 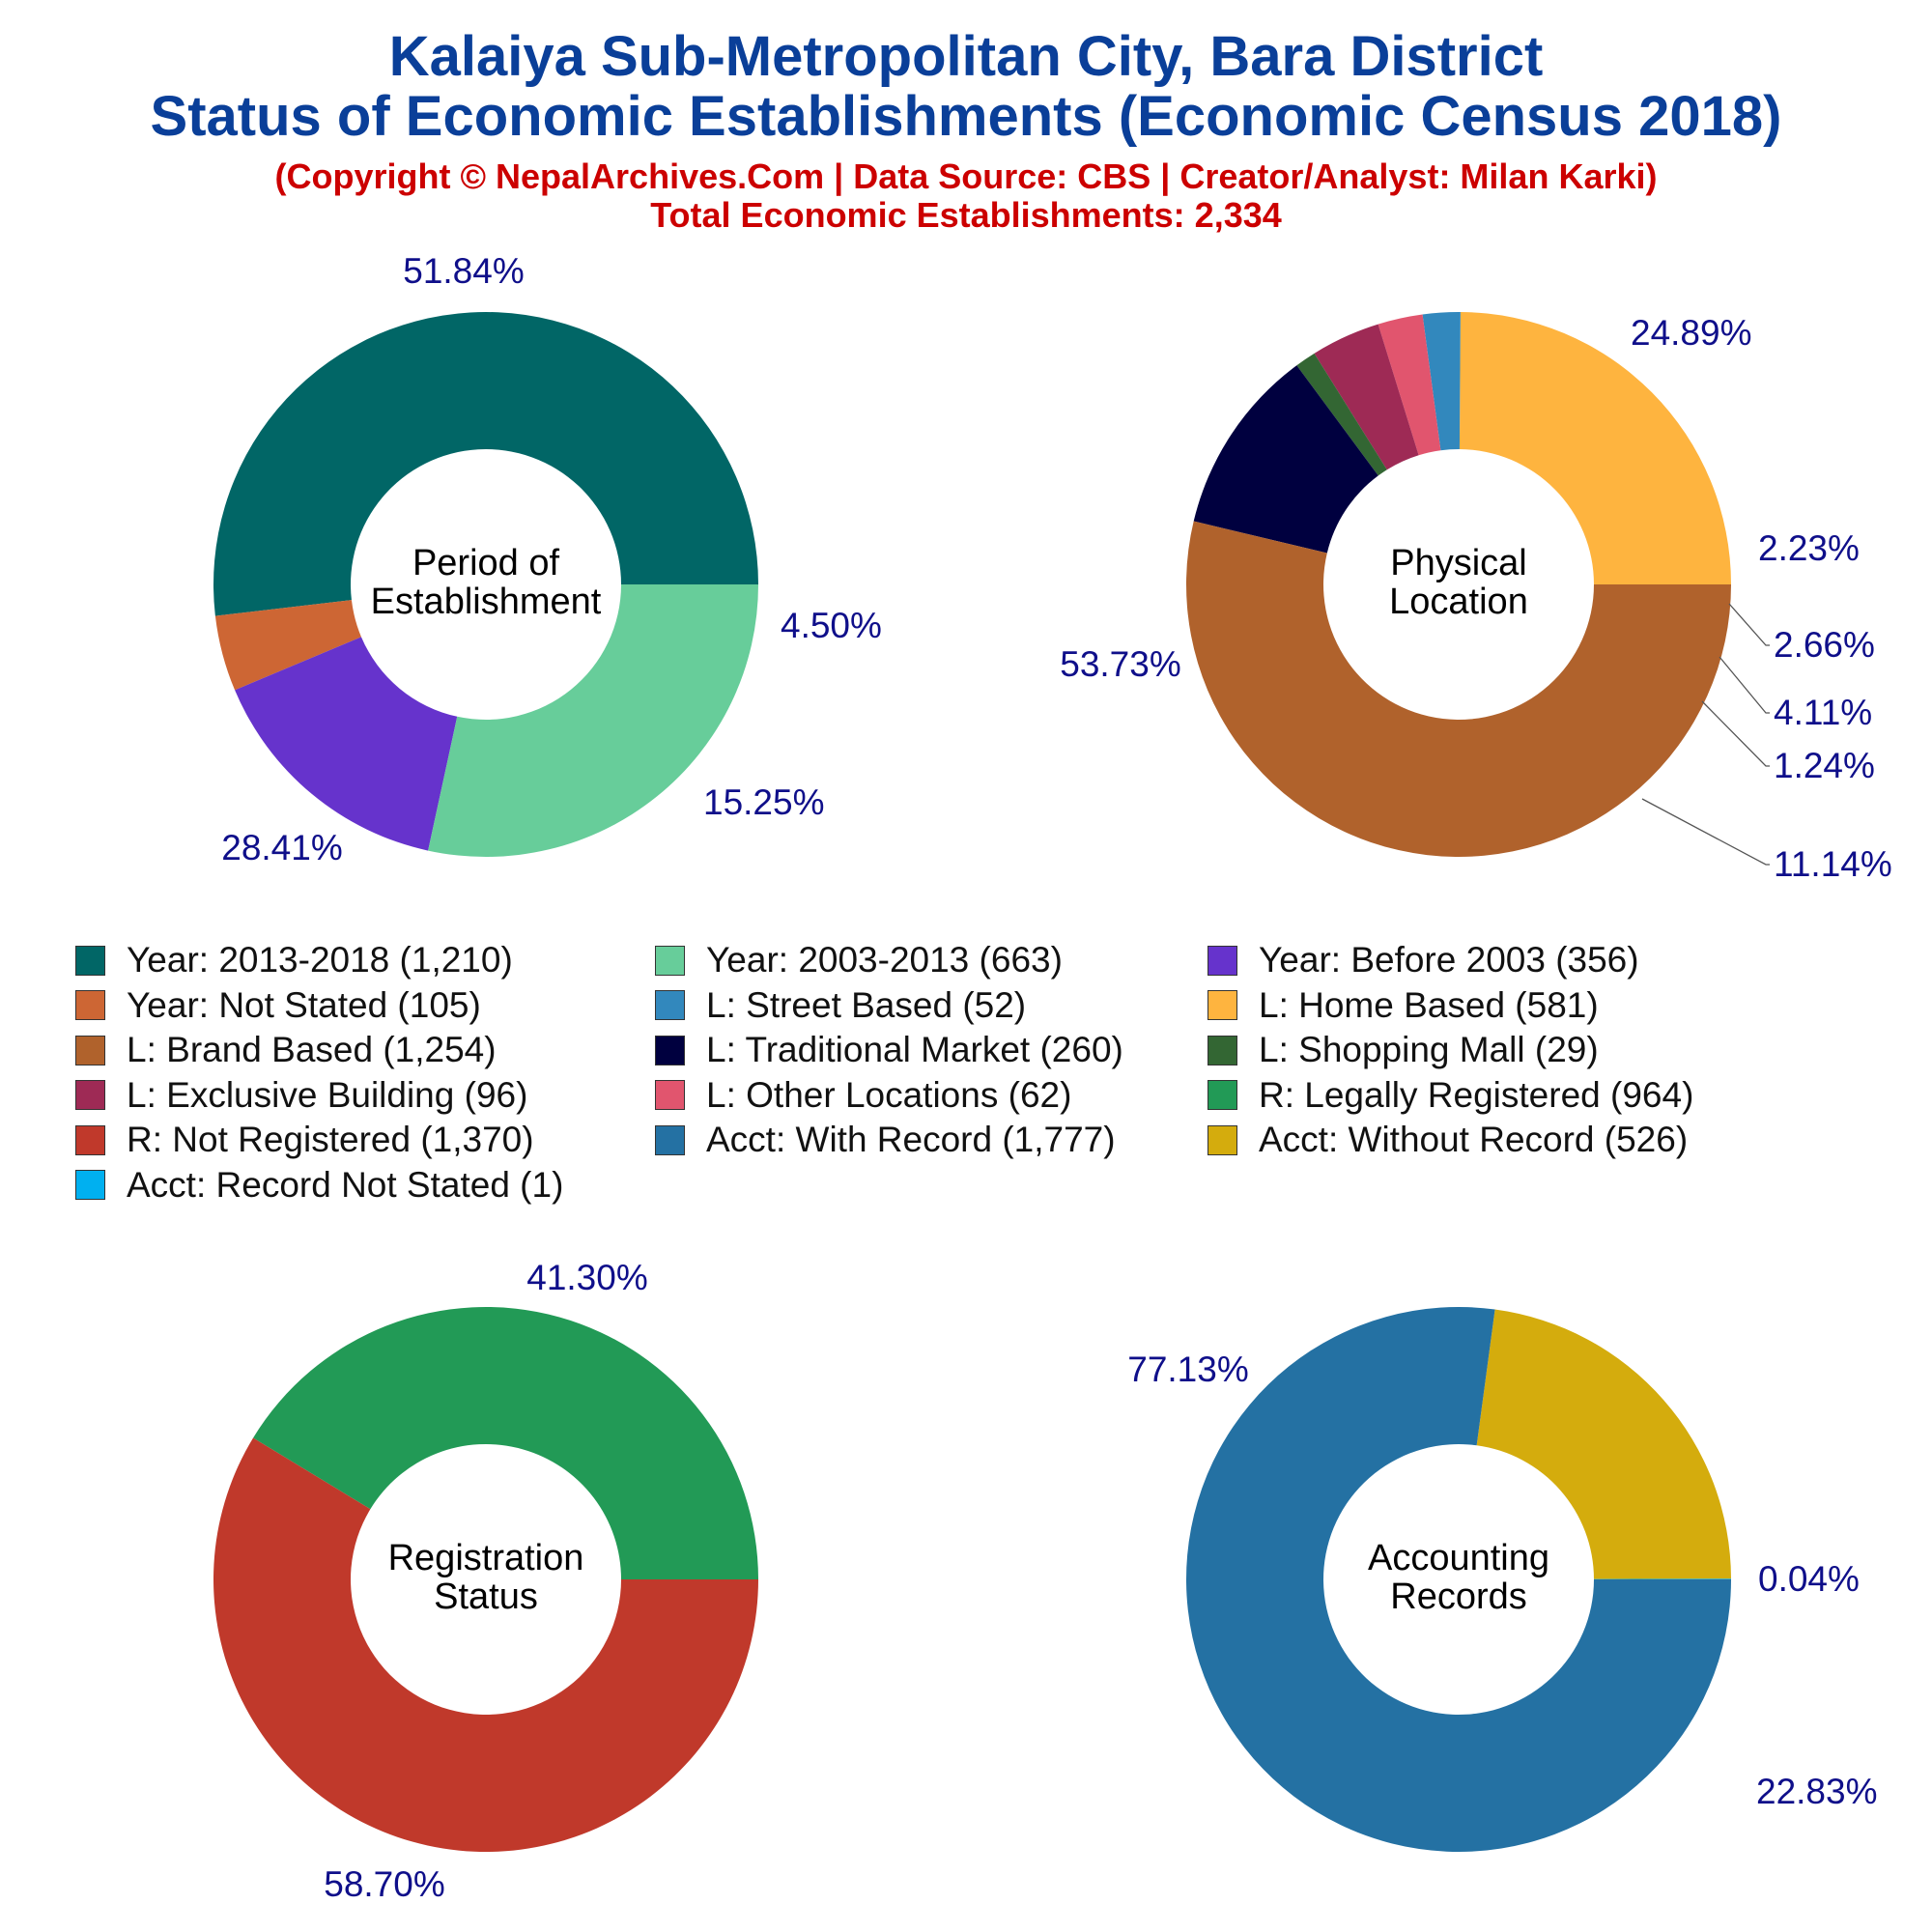 I want to click on center-label: Records, so click(x=1458, y=1597).